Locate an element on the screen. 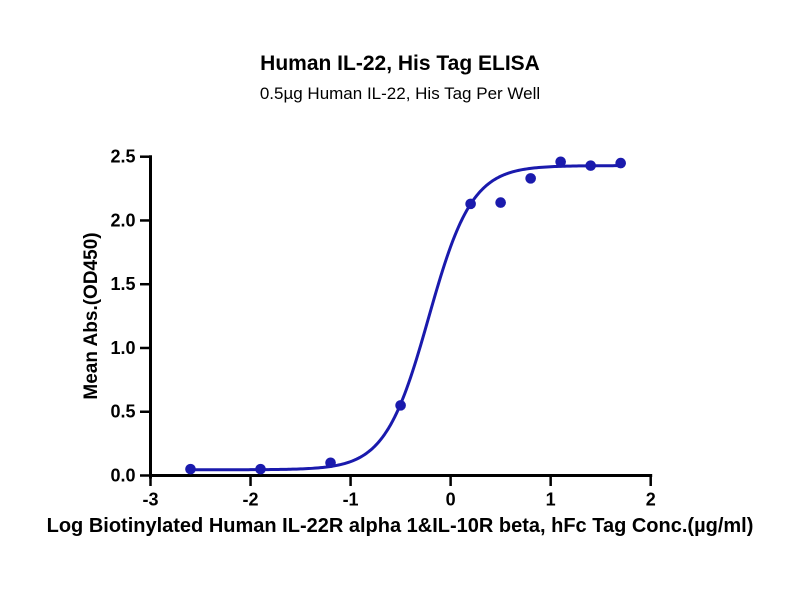  x-tick-label: 1 is located at coordinates (551, 500).